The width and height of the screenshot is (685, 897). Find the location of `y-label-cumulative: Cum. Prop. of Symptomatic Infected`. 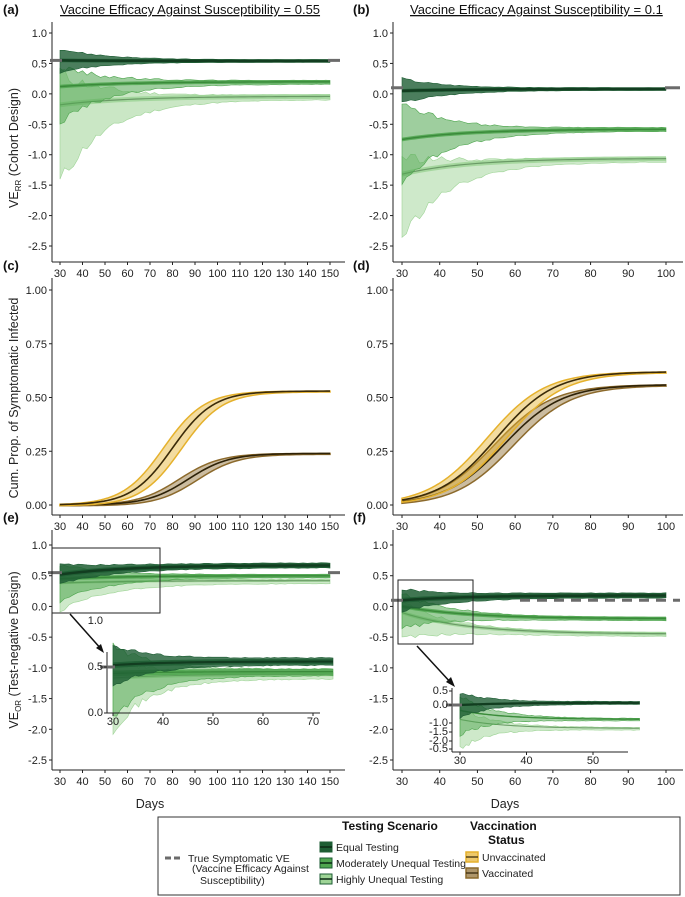

y-label-cumulative: Cum. Prop. of Symptomatic Infected is located at coordinates (14, 398).